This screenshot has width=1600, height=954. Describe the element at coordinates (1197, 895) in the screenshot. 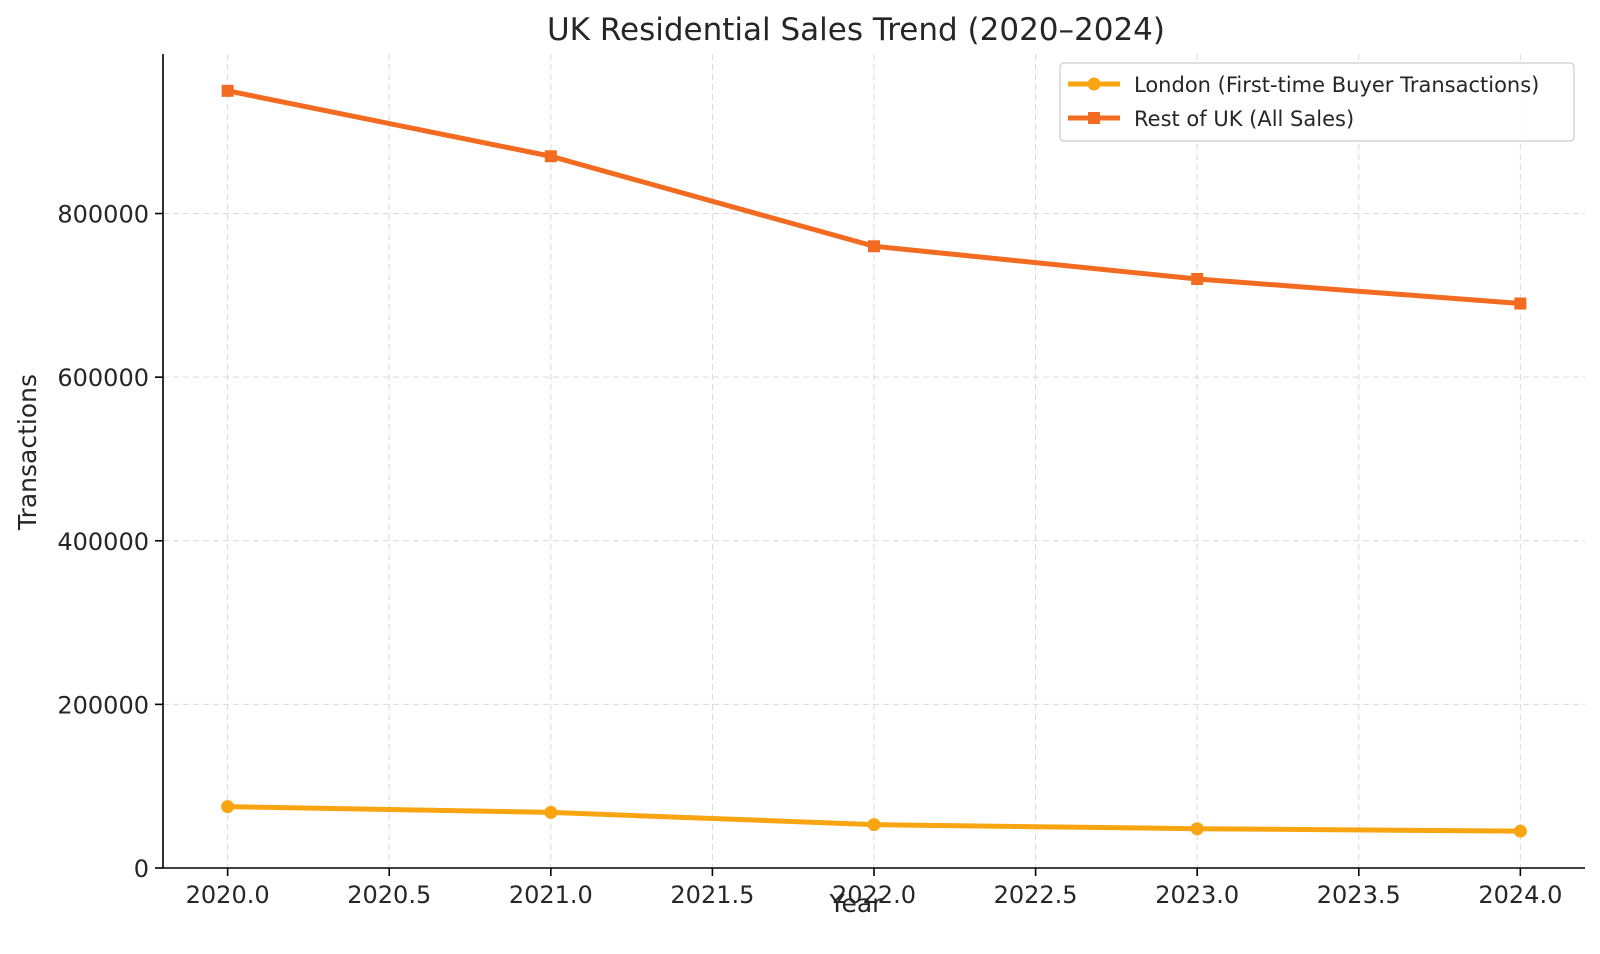

I see `x-tick-label: 2023.0` at that location.